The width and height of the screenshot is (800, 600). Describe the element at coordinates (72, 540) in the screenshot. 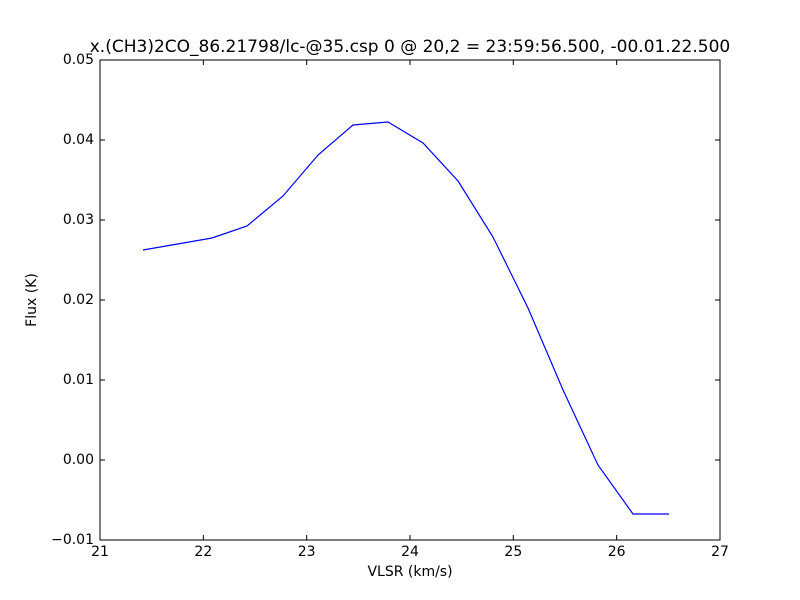

I see `y-tick-label: −0.01` at that location.